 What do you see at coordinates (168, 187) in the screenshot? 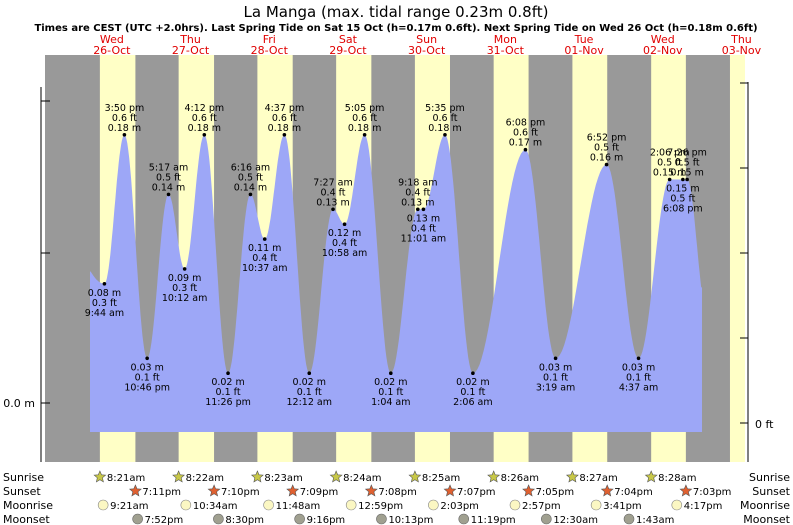
I see `tide-height-m: 0.14 m` at bounding box center [168, 187].